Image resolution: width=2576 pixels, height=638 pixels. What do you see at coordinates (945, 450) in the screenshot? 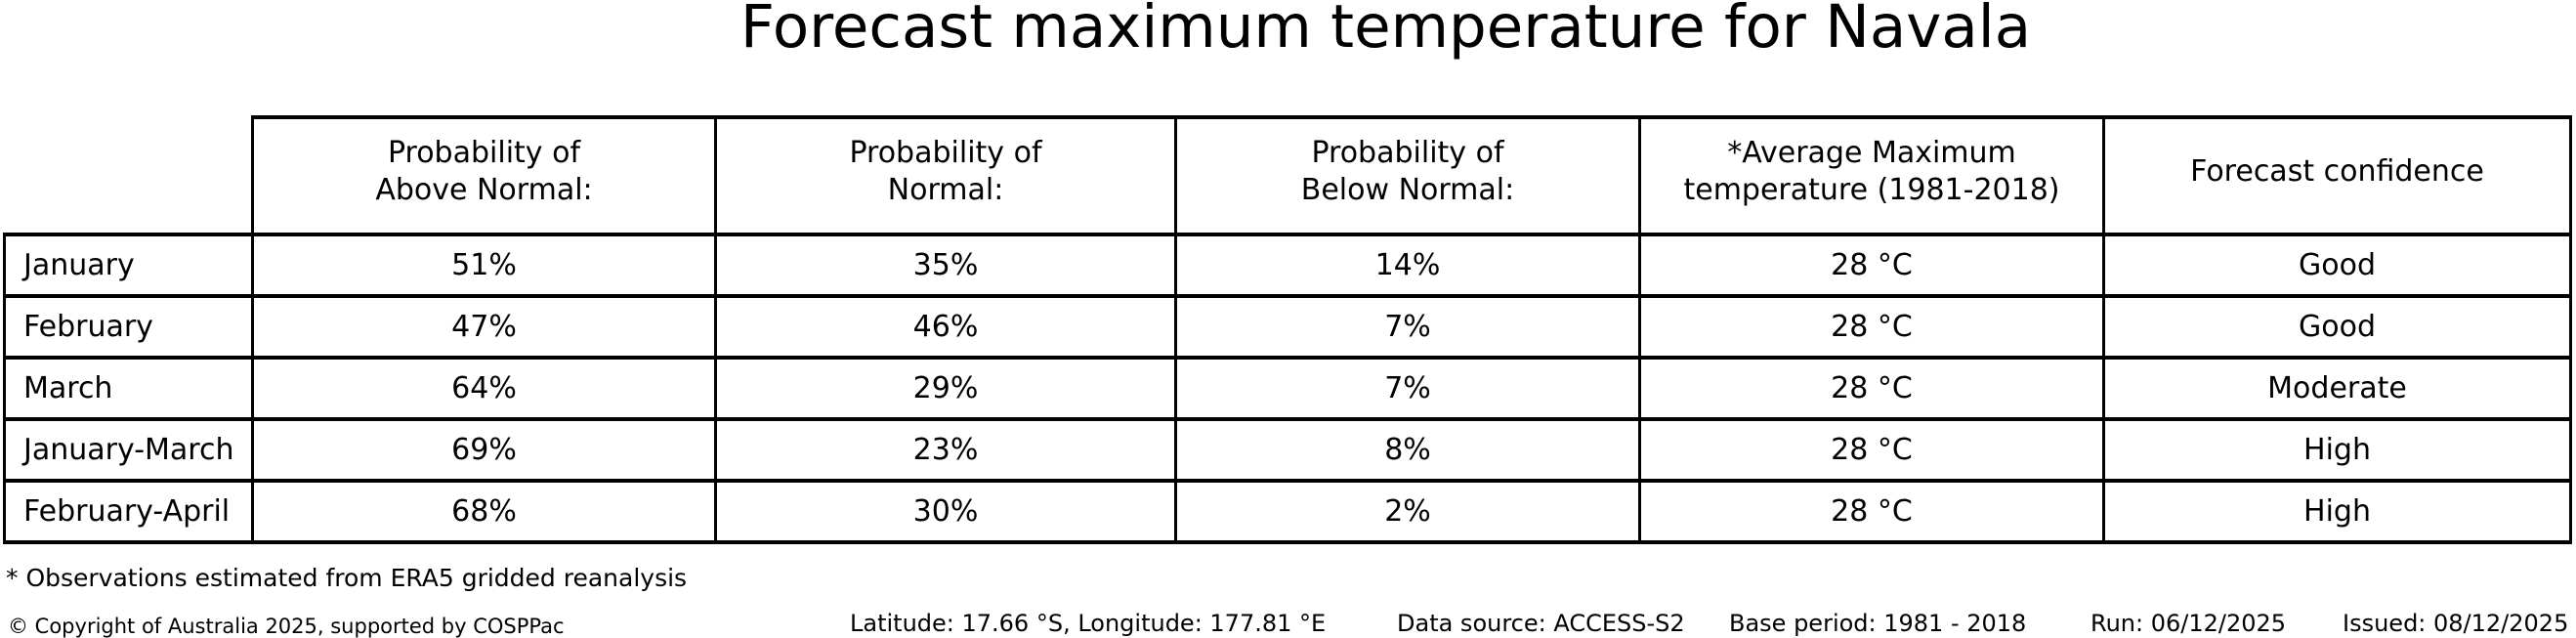
I see `cell-normal: 23%` at bounding box center [945, 450].